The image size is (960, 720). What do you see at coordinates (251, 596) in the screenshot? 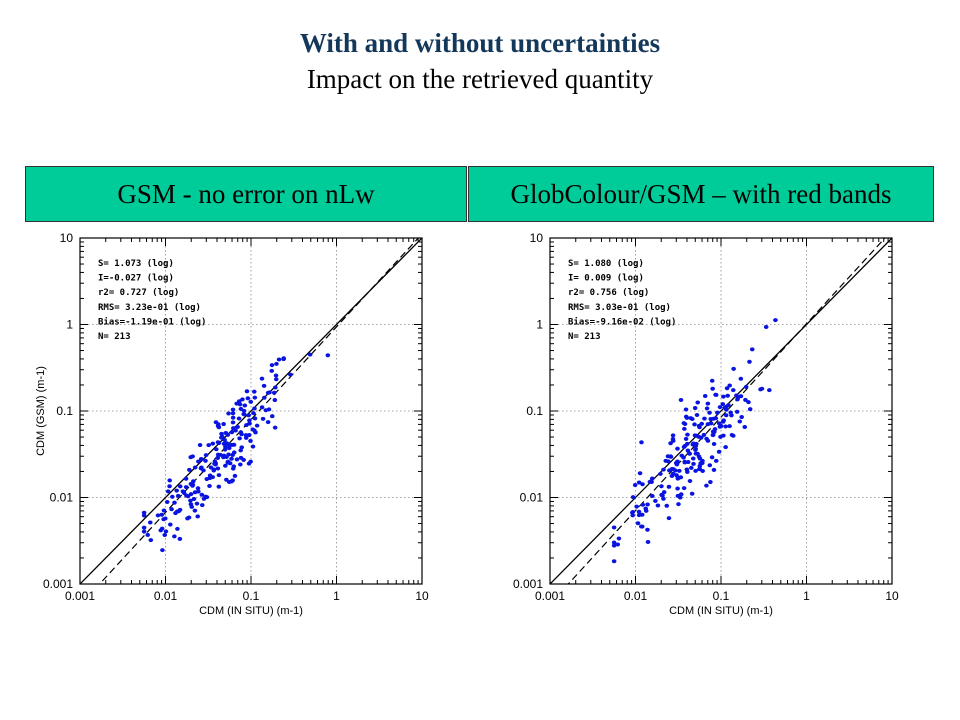
I see `x-tick-label: 0.1` at bounding box center [251, 596].